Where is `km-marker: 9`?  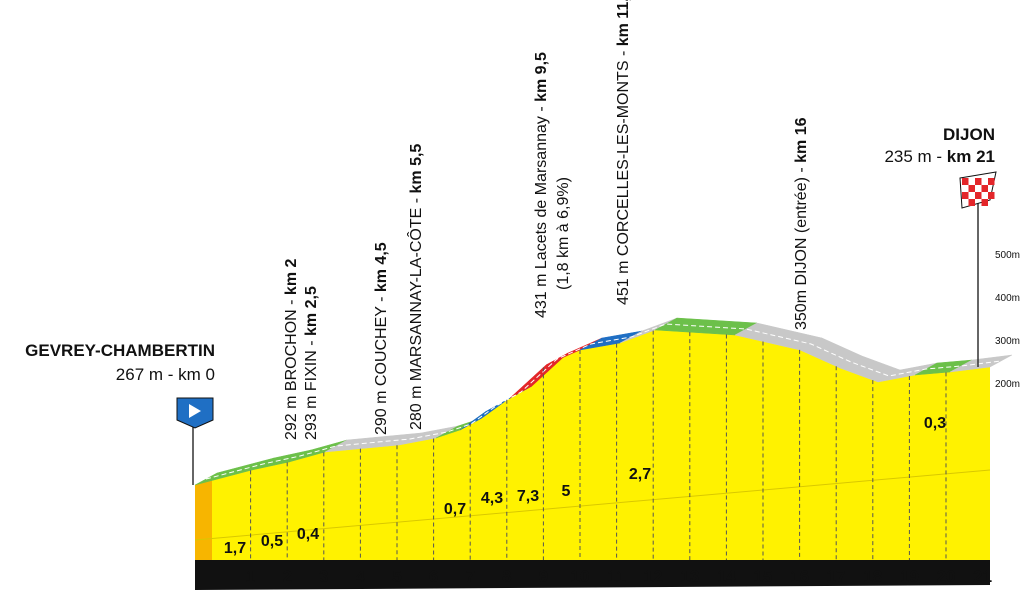
km-marker: 9 is located at coordinates (543, 576).